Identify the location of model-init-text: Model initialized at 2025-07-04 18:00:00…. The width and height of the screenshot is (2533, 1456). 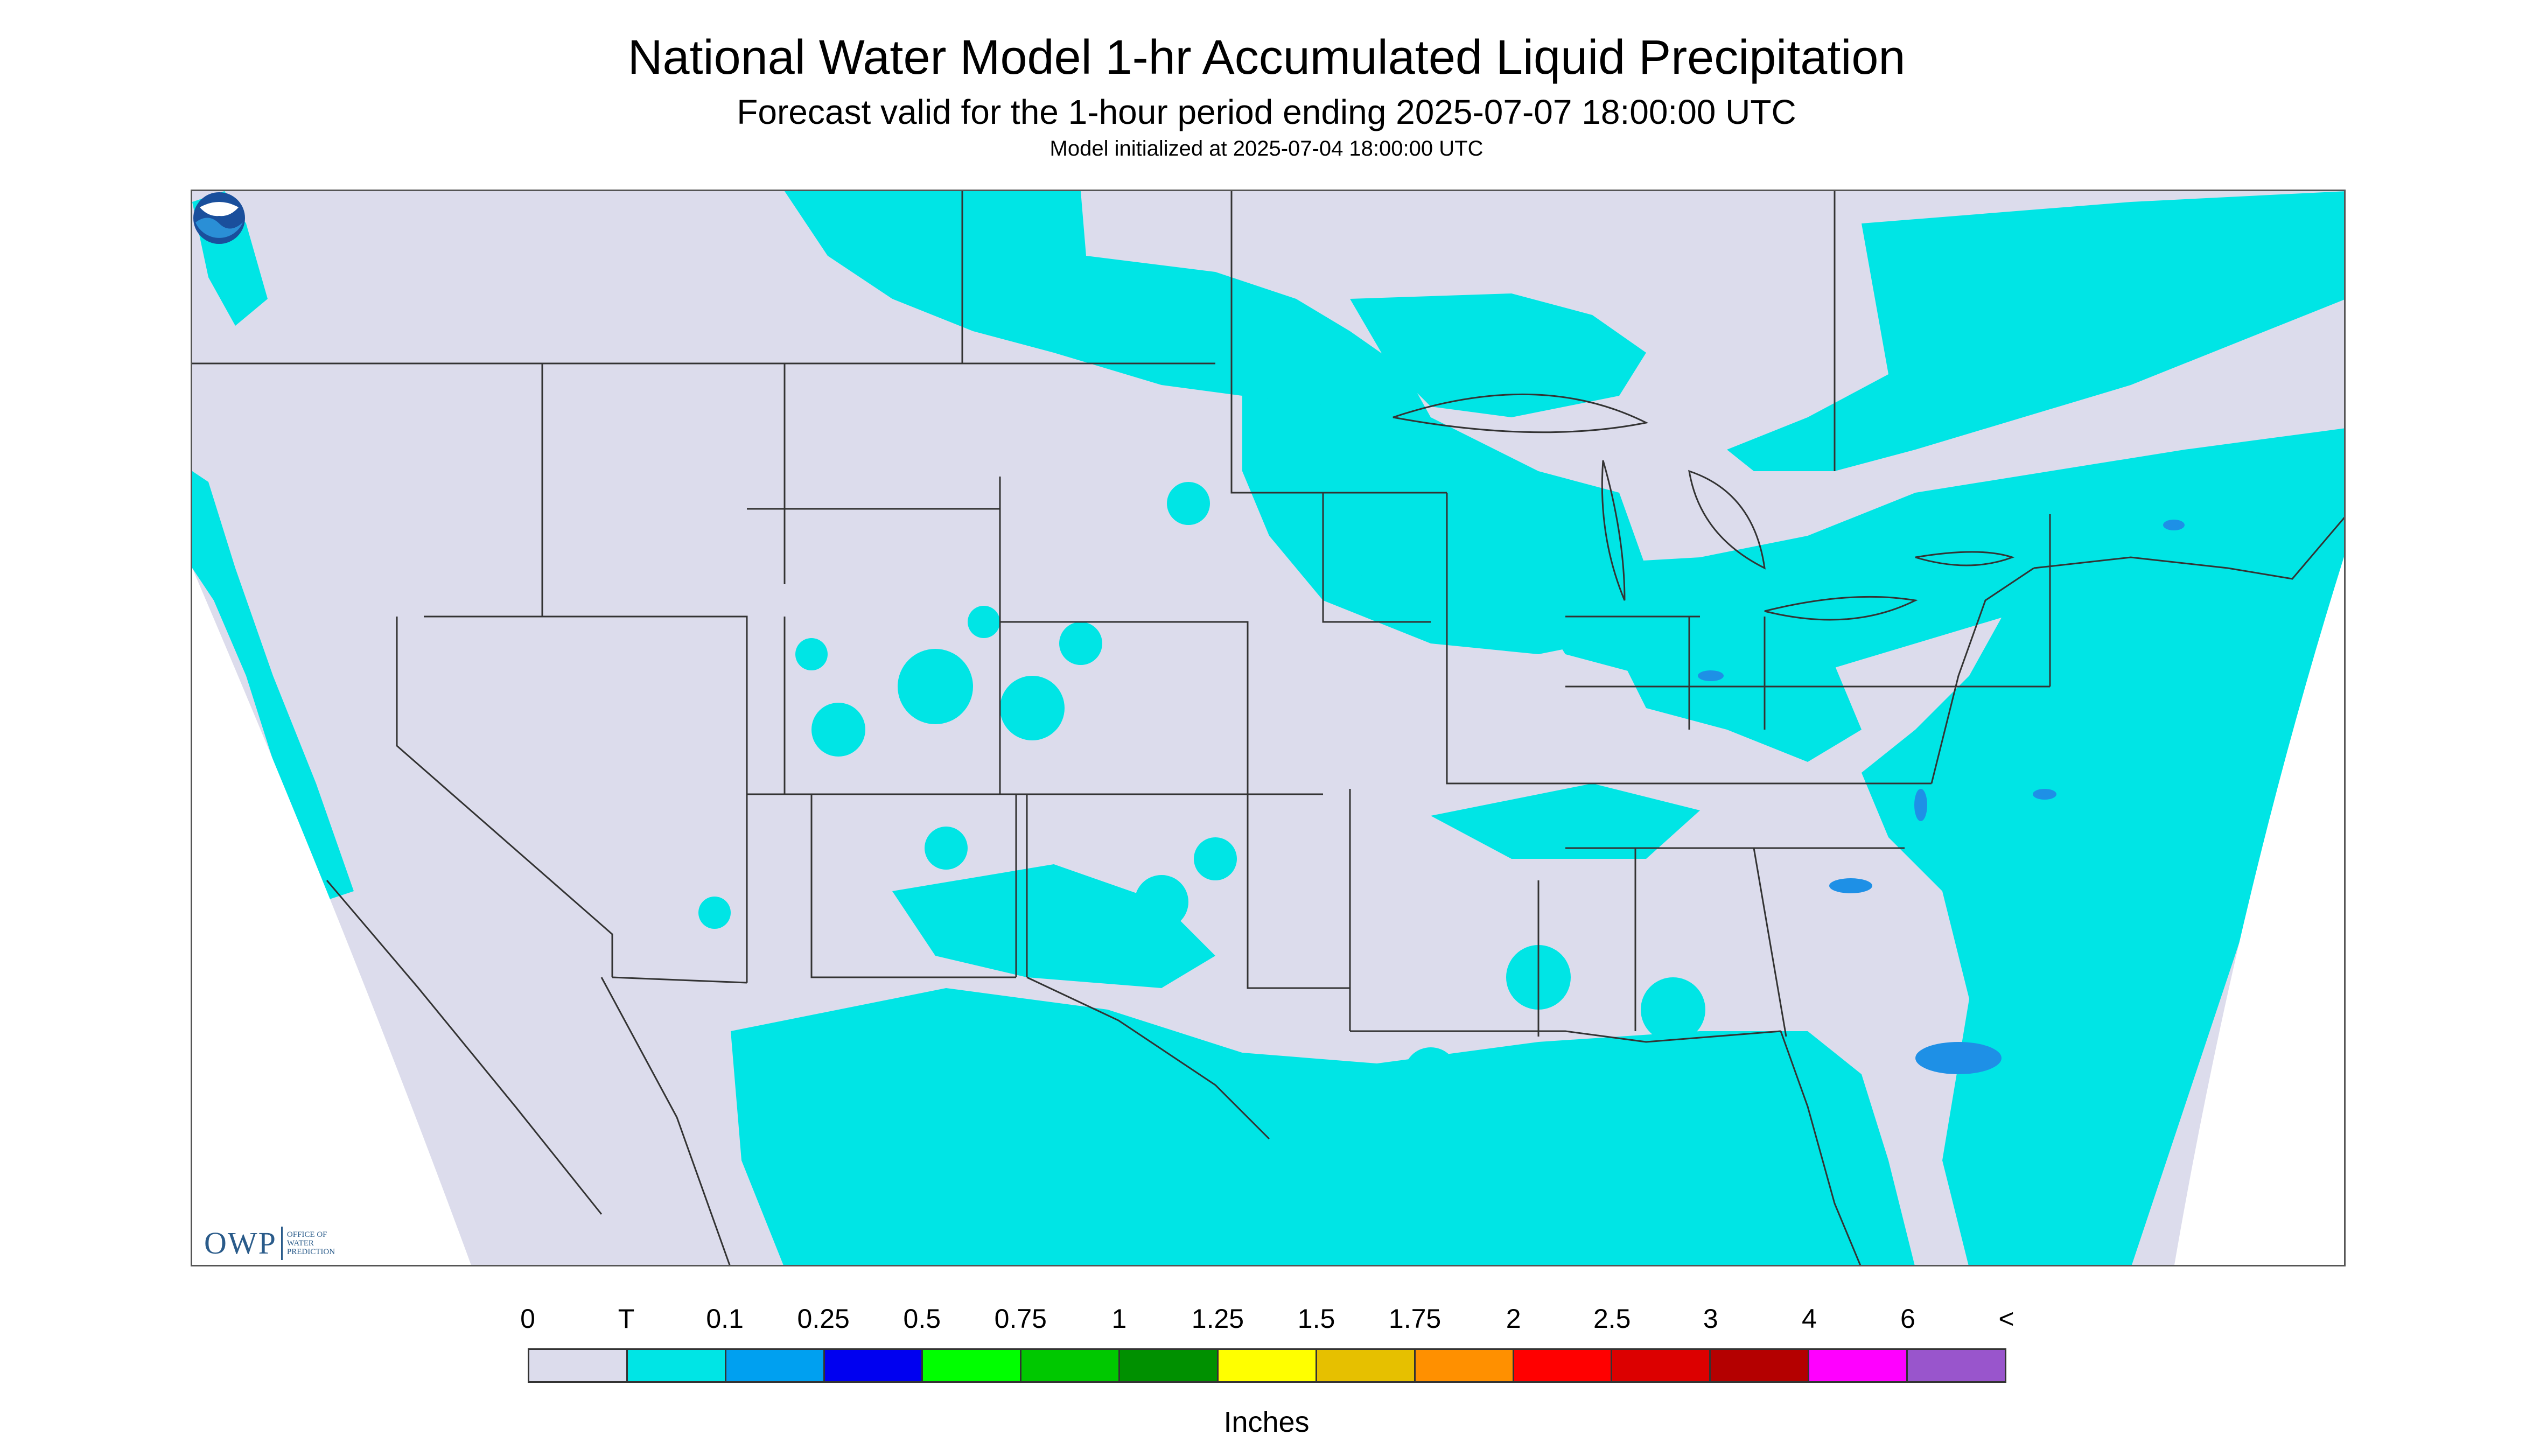
(1266, 148).